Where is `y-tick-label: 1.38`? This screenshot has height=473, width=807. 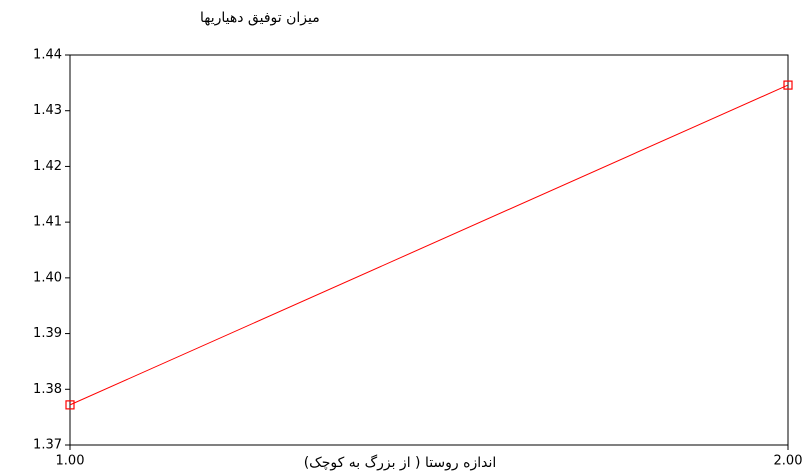
y-tick-label: 1.38 is located at coordinates (47, 389).